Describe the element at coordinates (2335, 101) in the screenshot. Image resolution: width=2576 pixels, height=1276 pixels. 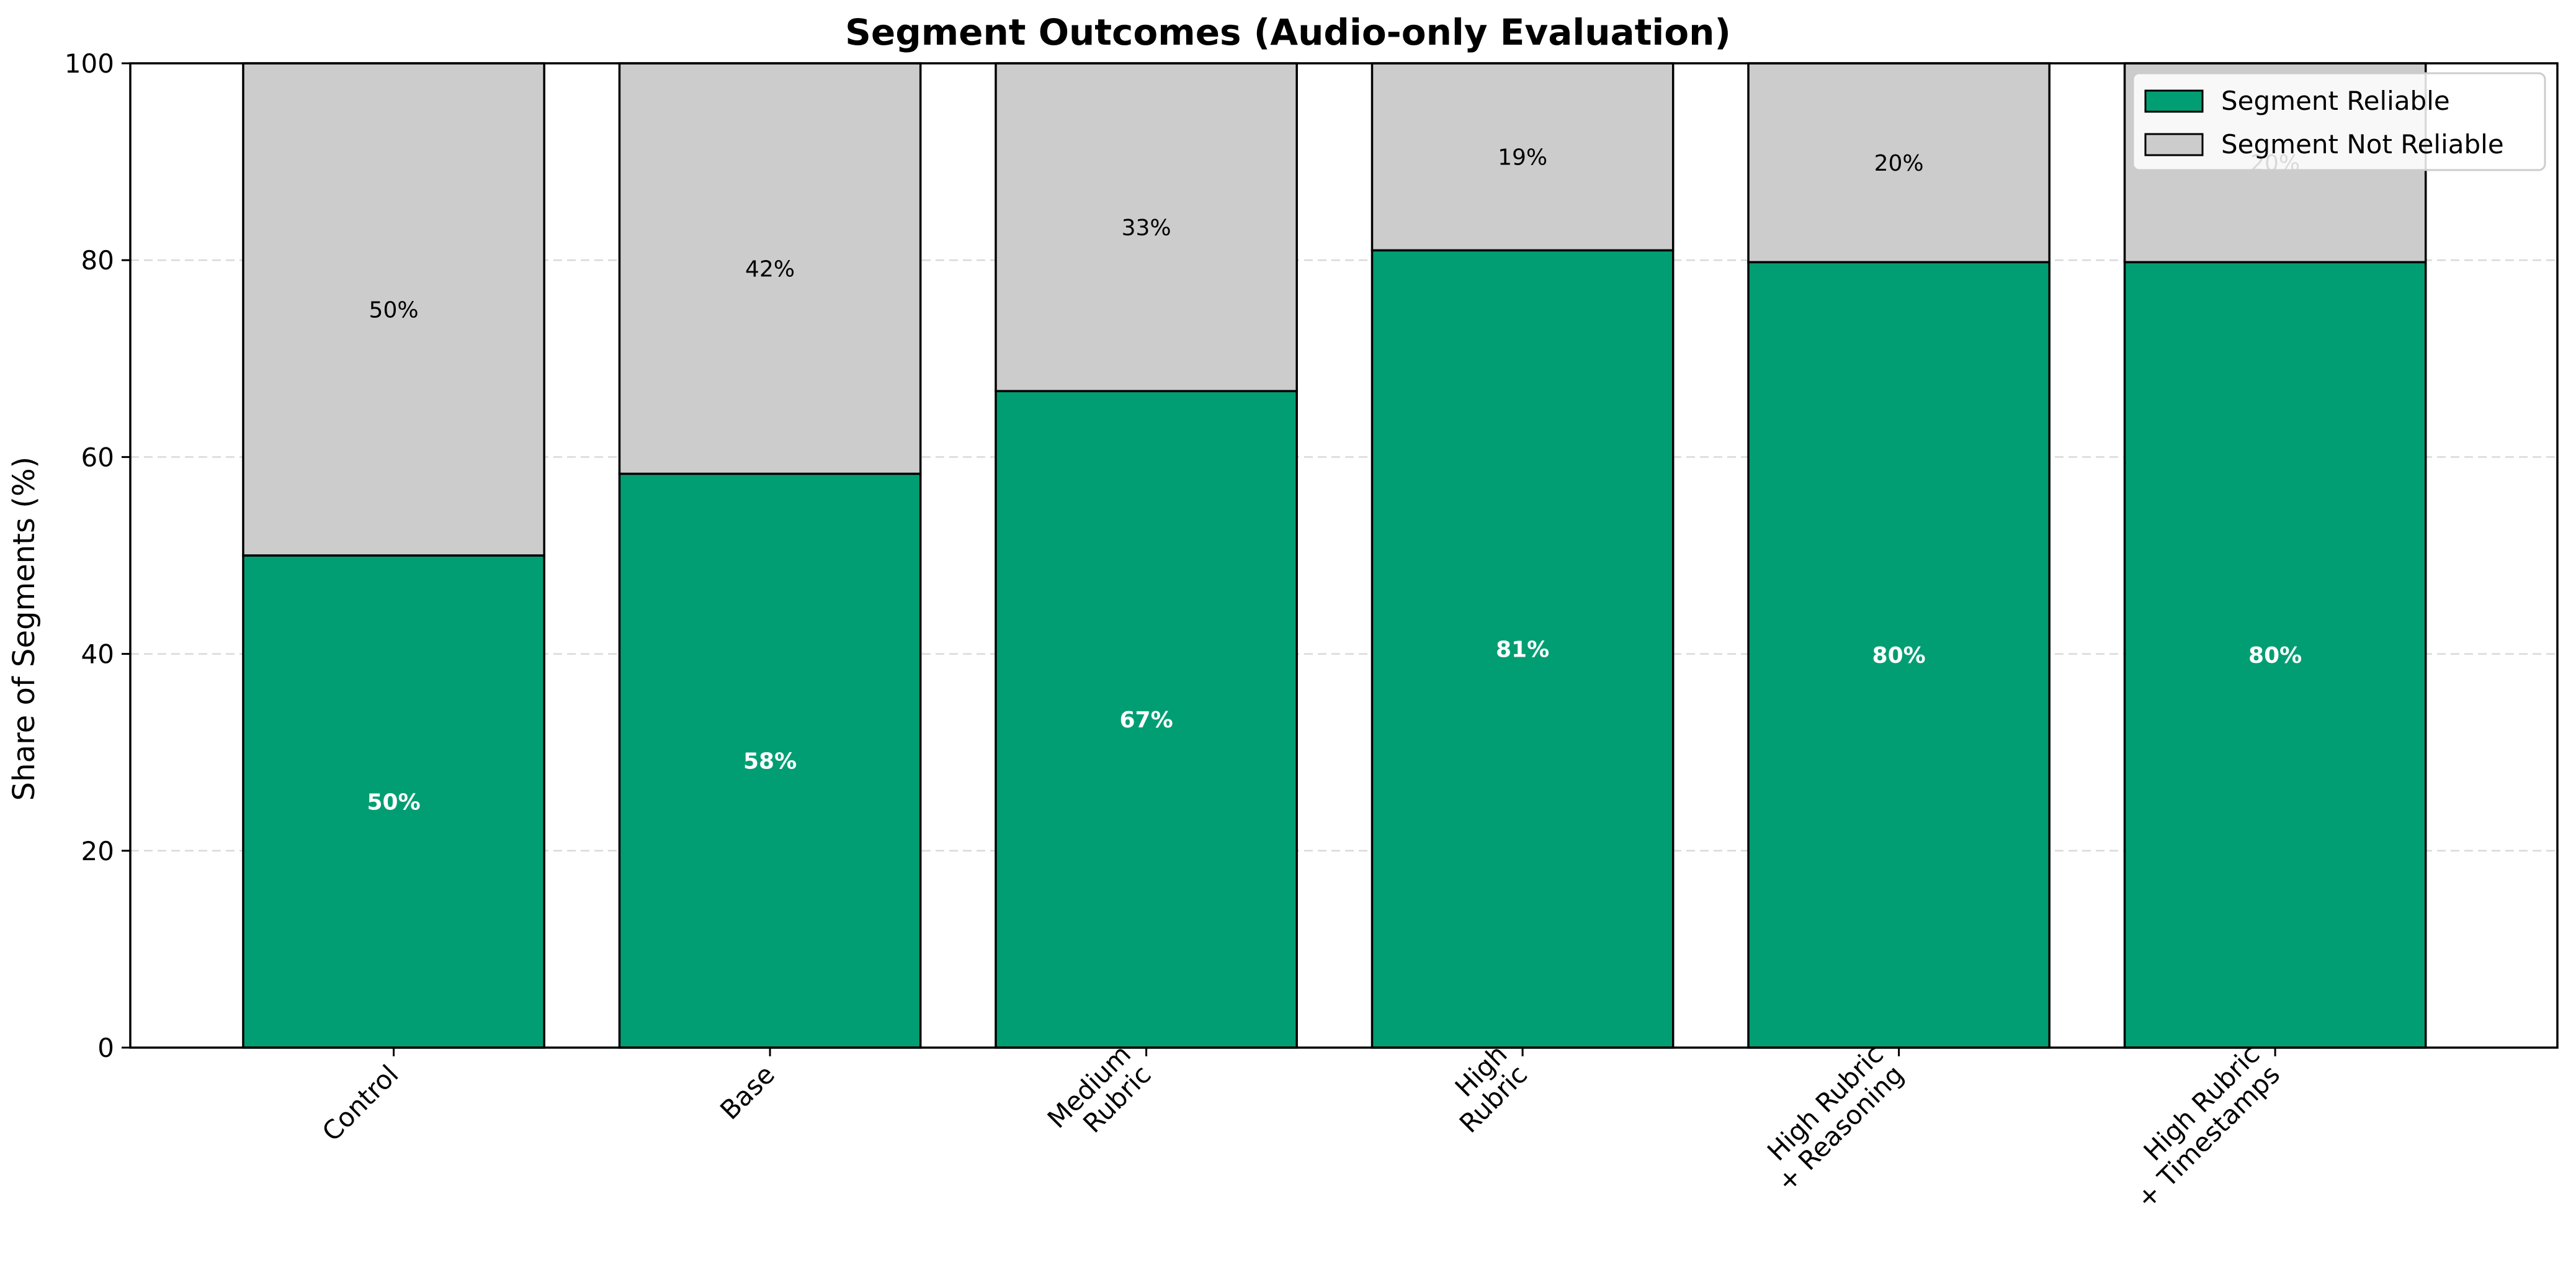
I see `legend-label: Segment Reliable` at that location.